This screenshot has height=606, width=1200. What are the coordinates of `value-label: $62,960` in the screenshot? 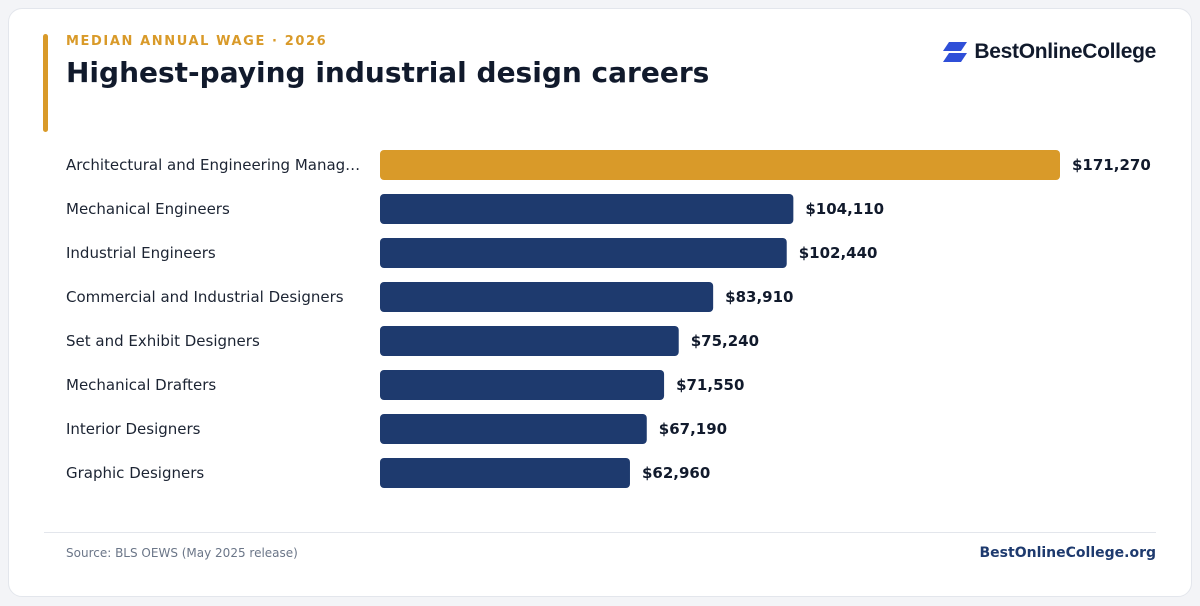 It's located at (676, 473).